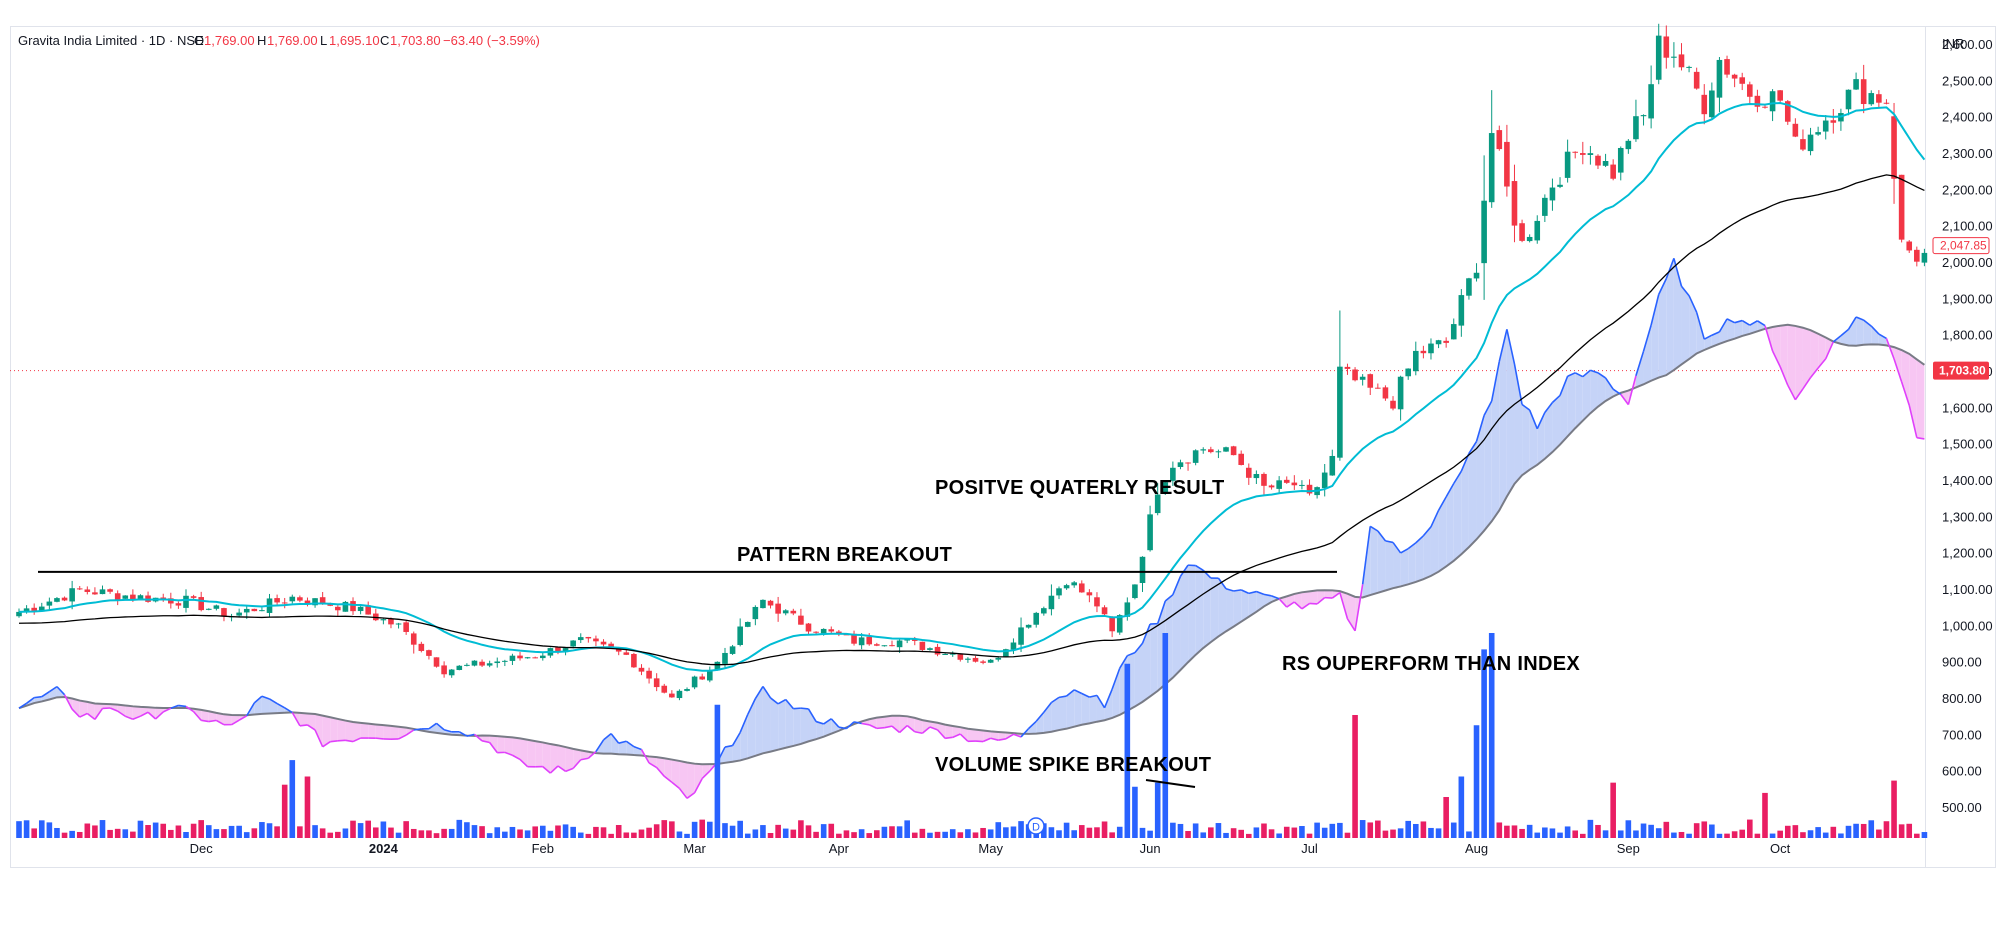 The height and width of the screenshot is (926, 2005). Describe the element at coordinates (1170, 783) in the screenshot. I see `volume-spike-pointer-line` at that location.